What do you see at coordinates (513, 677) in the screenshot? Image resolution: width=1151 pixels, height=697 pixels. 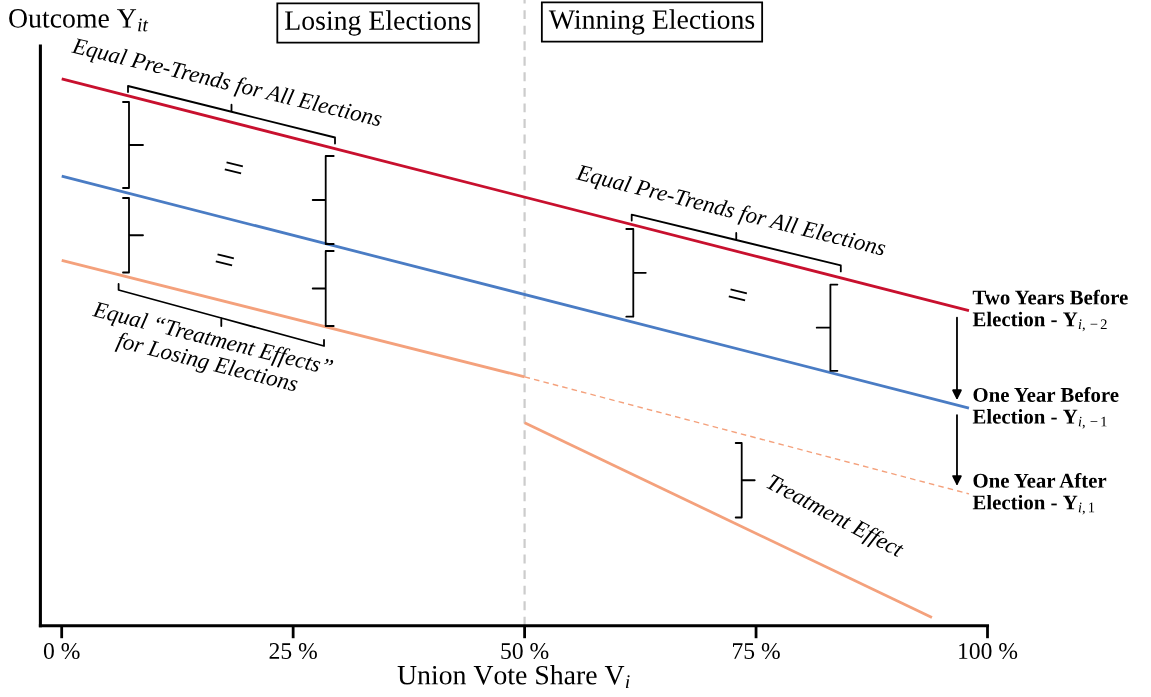 I see `x-axis-title: Union Vote Share V$_{i}$` at bounding box center [513, 677].